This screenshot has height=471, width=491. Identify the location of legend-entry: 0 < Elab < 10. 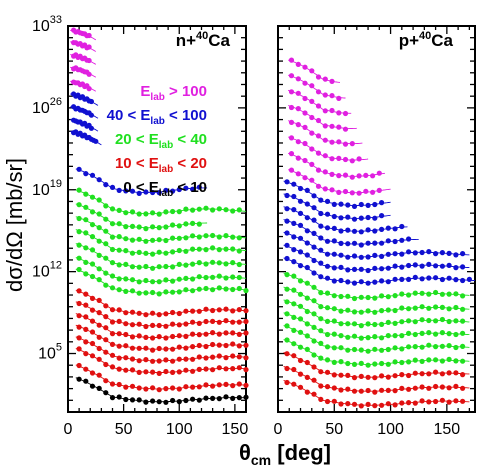
(165, 189).